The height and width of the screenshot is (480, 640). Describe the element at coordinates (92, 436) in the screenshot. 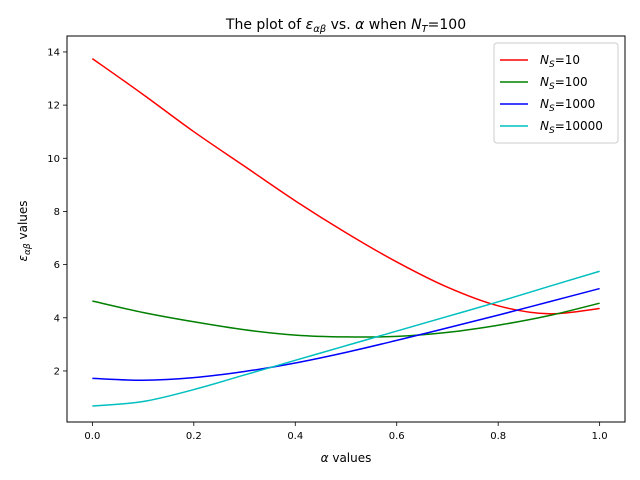

I see `x-tick-label: 0.0` at that location.